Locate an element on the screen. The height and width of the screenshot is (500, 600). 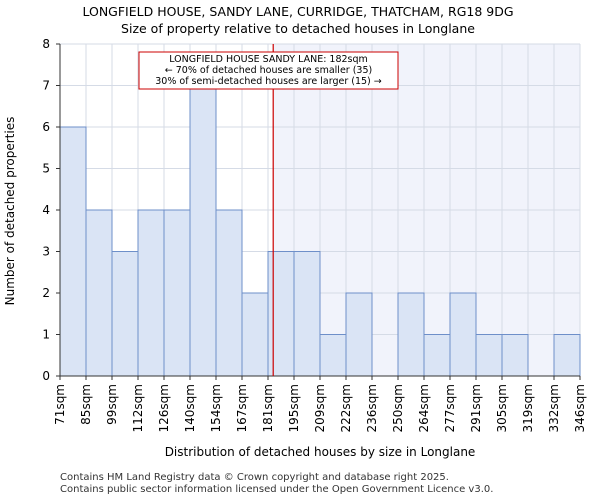
x-tick-label: 71sqm is located at coordinates (60, 404).